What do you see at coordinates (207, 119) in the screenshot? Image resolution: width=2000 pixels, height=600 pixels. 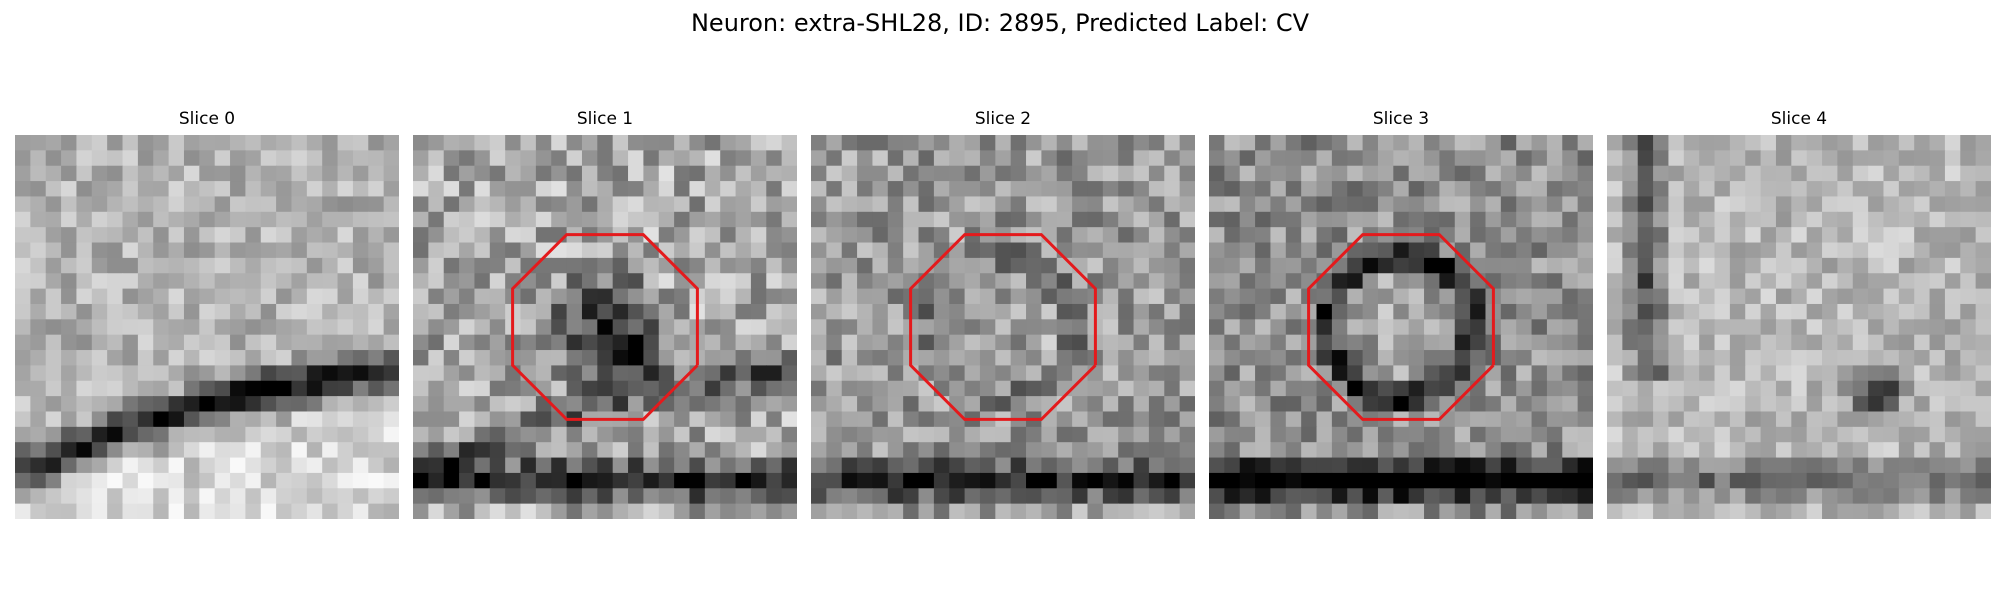 I see `slice-title-0: Slice 0` at bounding box center [207, 119].